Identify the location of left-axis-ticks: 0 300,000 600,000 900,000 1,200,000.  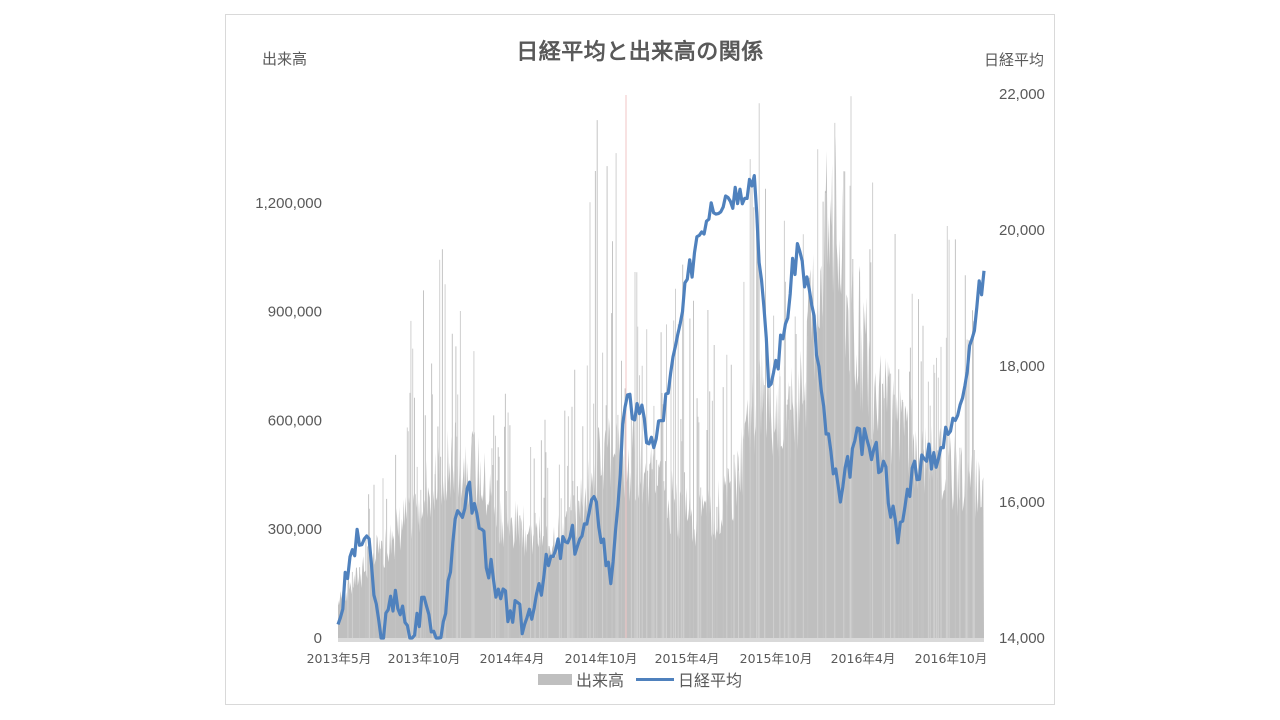
(288, 421).